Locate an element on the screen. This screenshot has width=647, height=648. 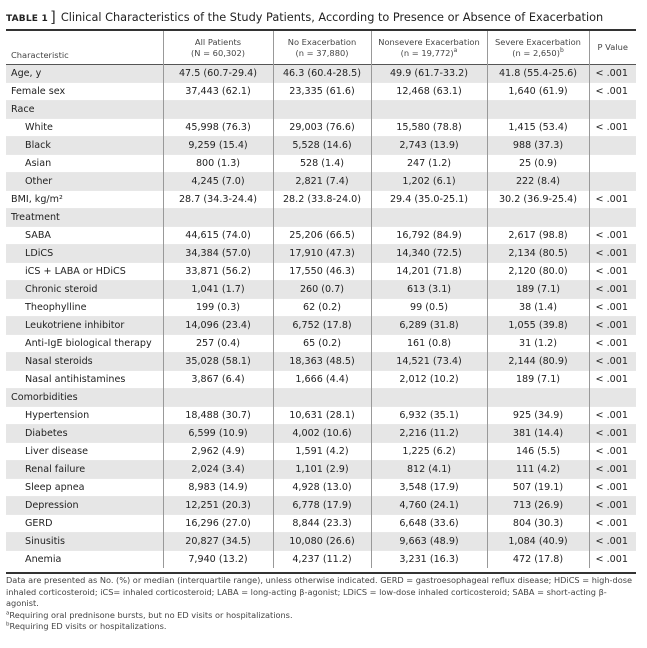
table-cell: 5,528 (14.6) is located at coordinates (321, 145).